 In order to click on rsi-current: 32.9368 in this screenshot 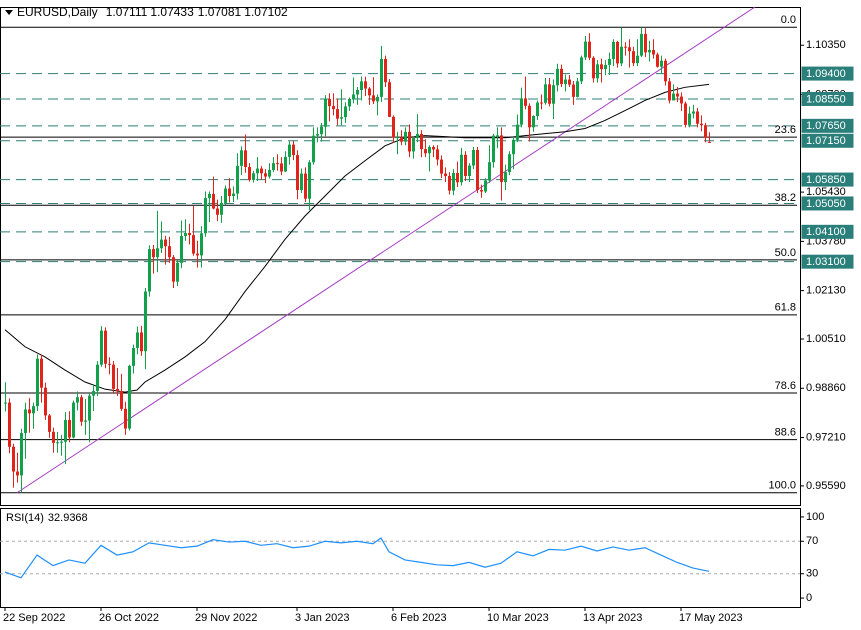, I will do `click(68, 518)`.